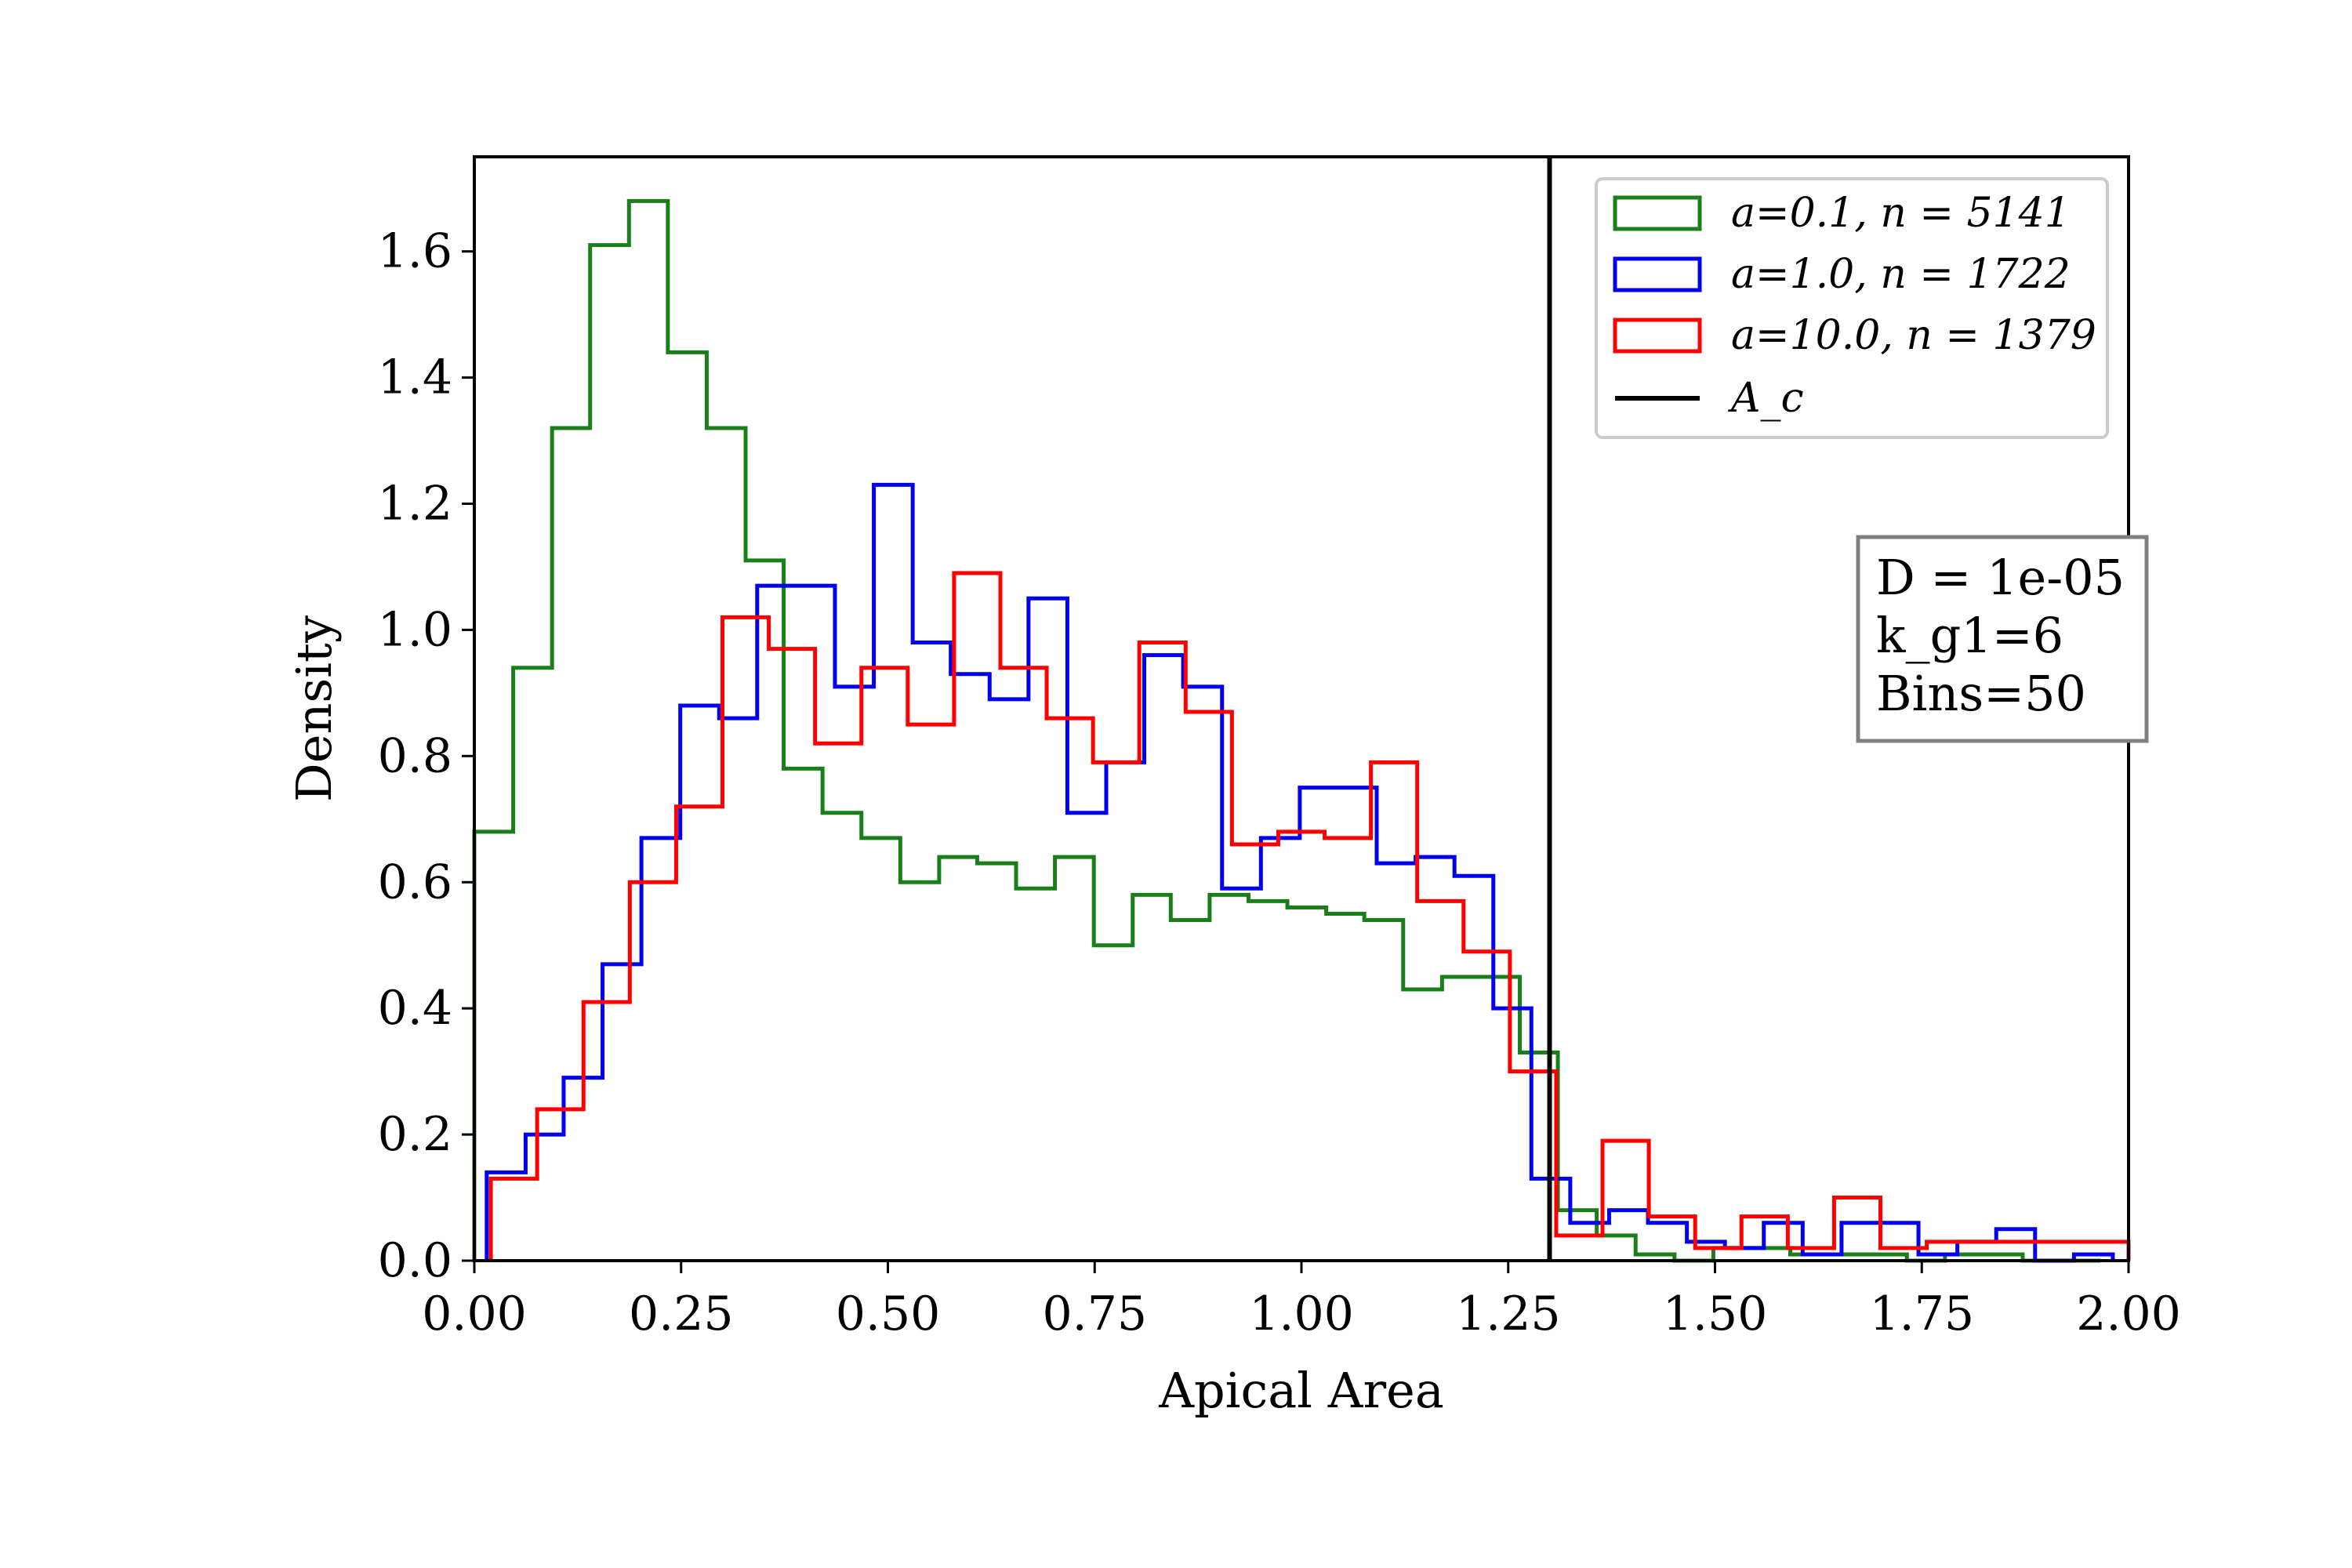 This screenshot has height=1568, width=2352. I want to click on y-tick-label: 0.2, so click(415, 1134).